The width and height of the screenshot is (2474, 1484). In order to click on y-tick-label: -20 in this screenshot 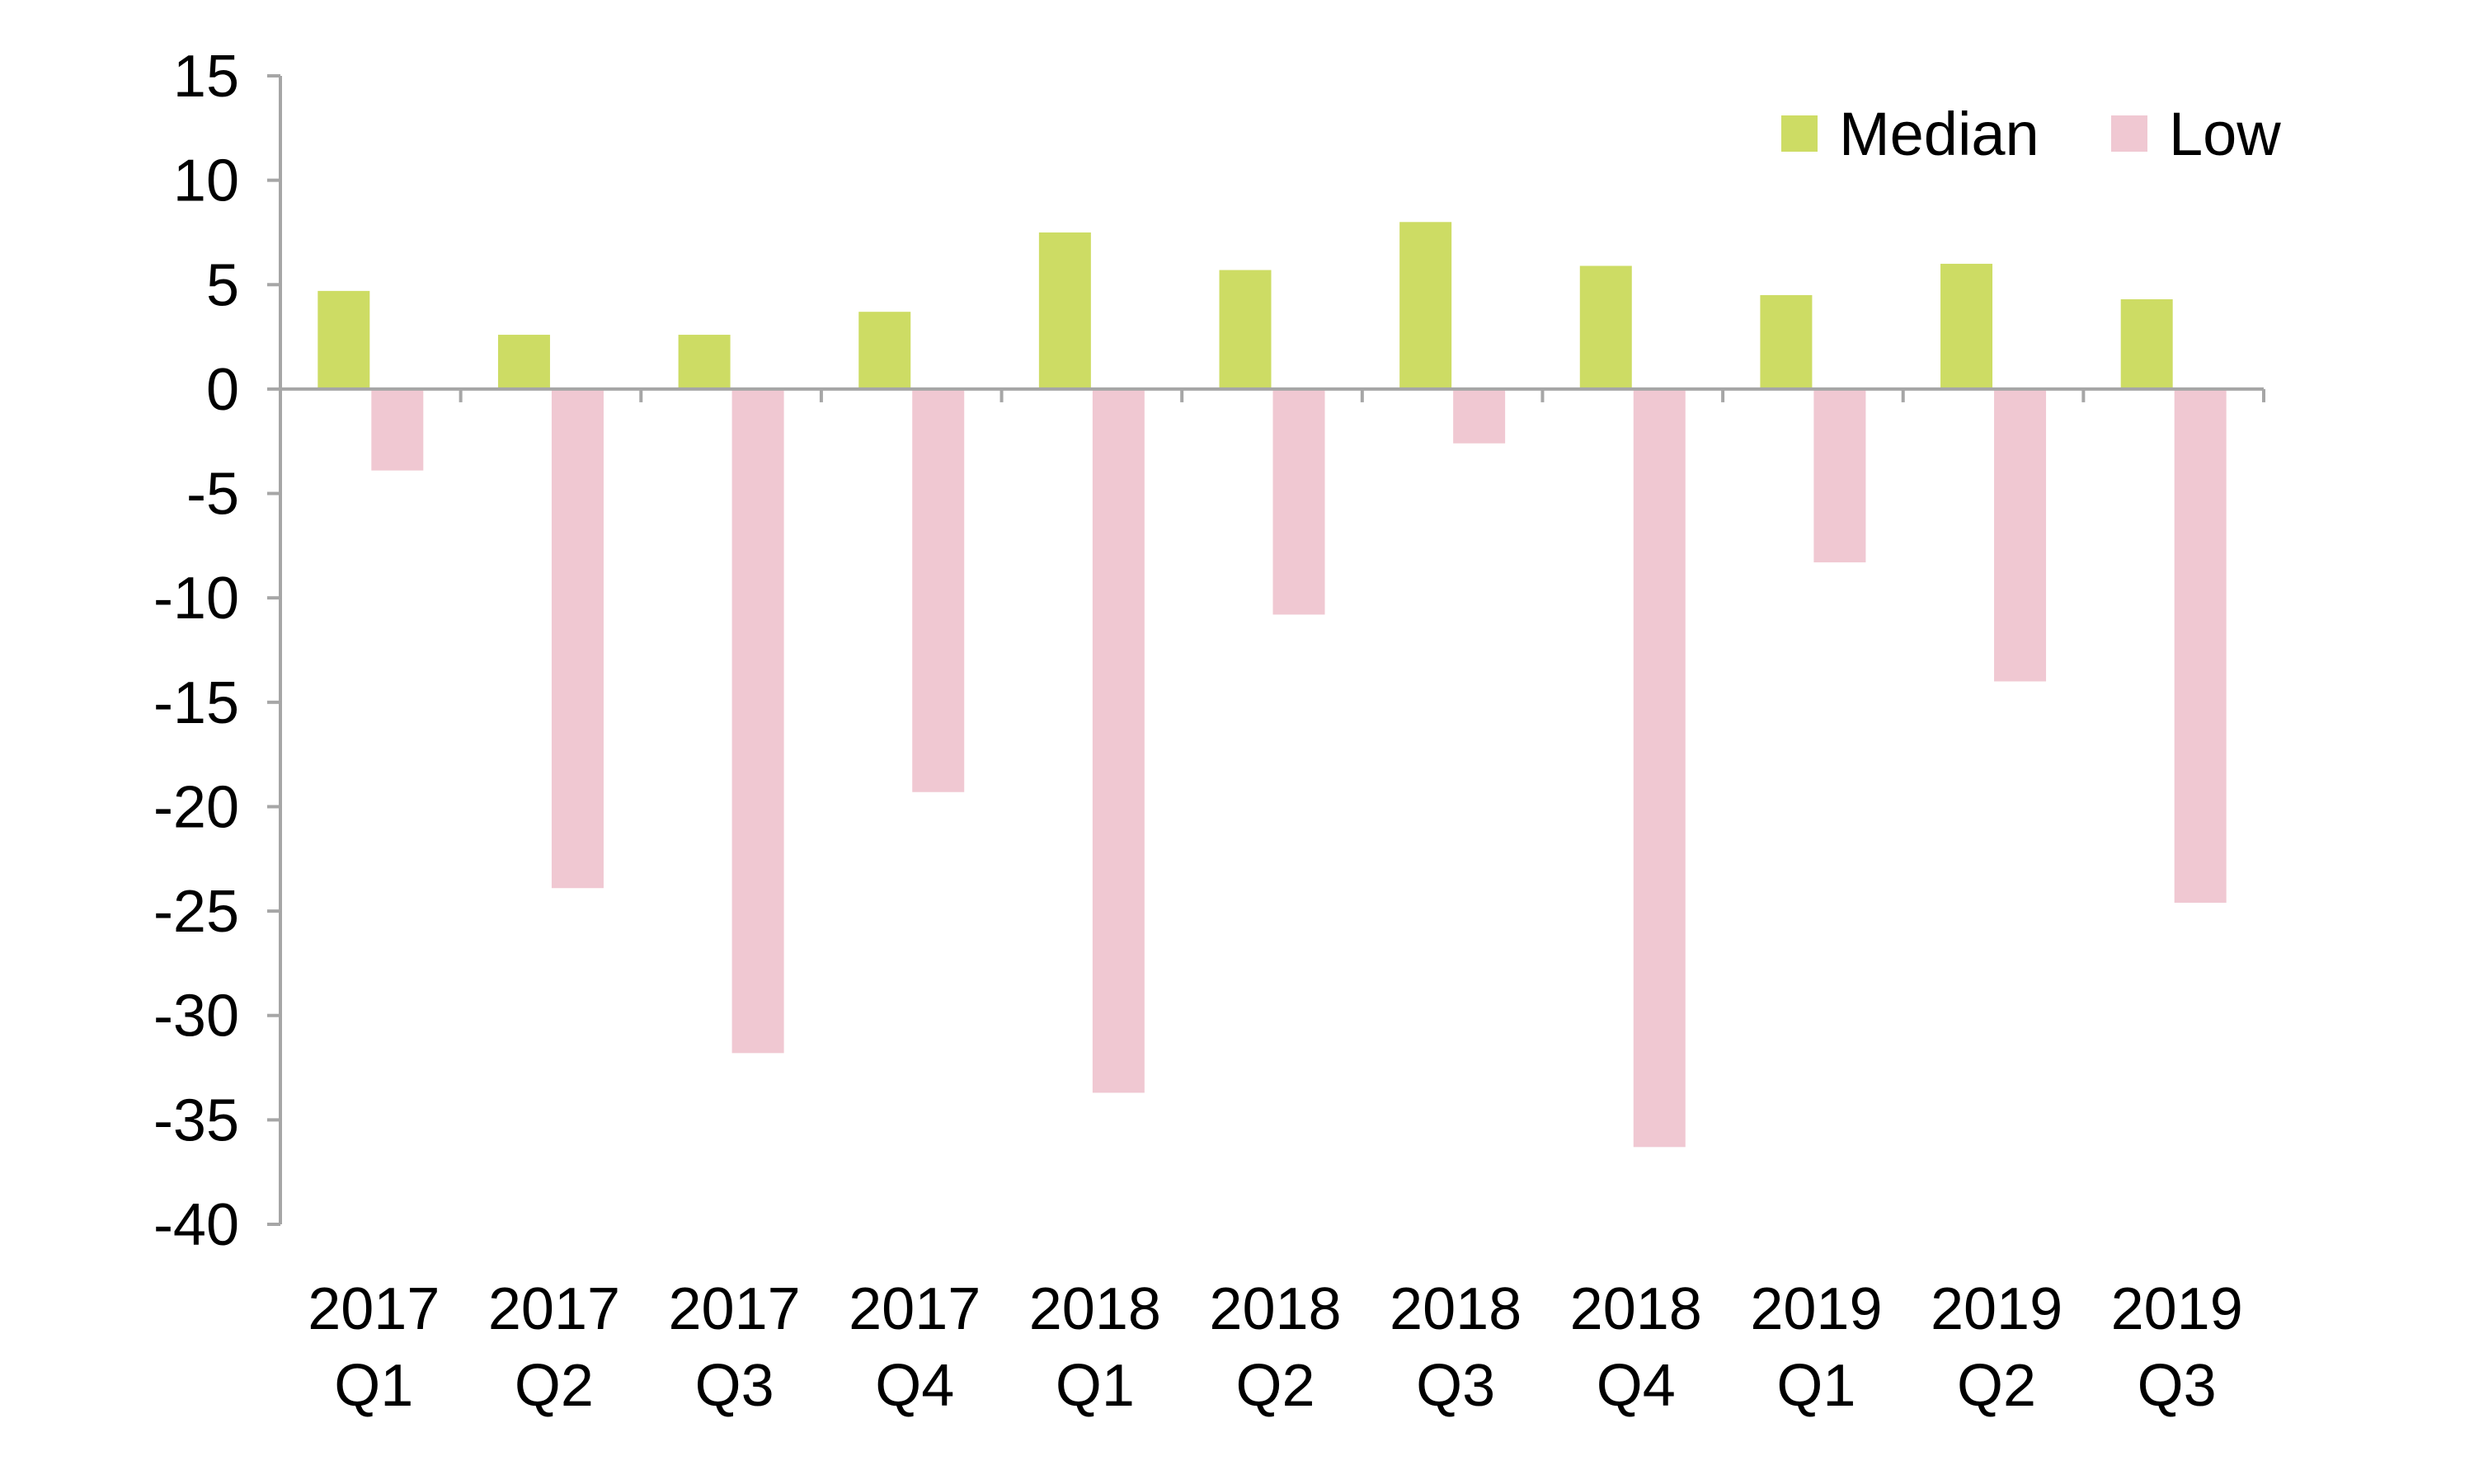, I will do `click(196, 807)`.